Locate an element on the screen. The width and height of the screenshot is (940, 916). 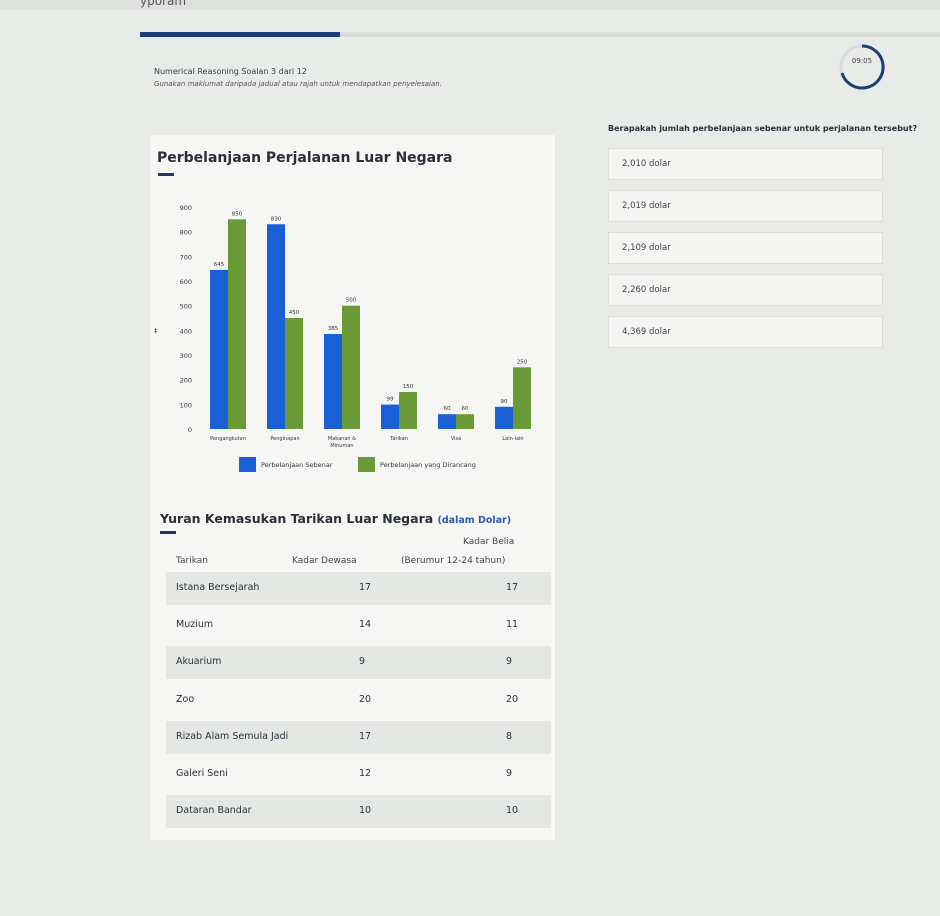
x-category-label: Minuman is located at coordinates (341, 446).